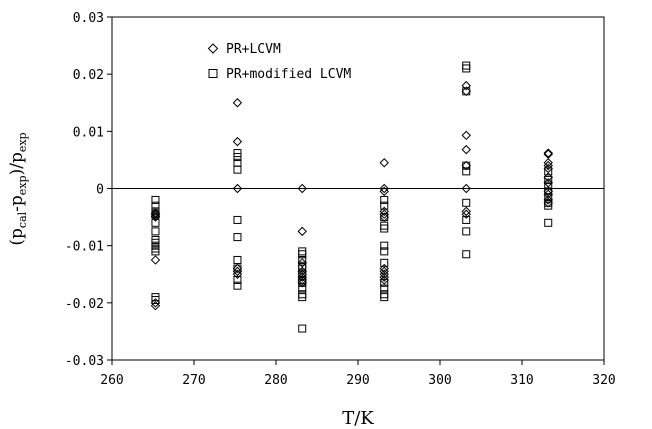 This screenshot has height=429, width=652. I want to click on legend-entry-pr-lcvm: PR+LCVM, so click(244, 49).